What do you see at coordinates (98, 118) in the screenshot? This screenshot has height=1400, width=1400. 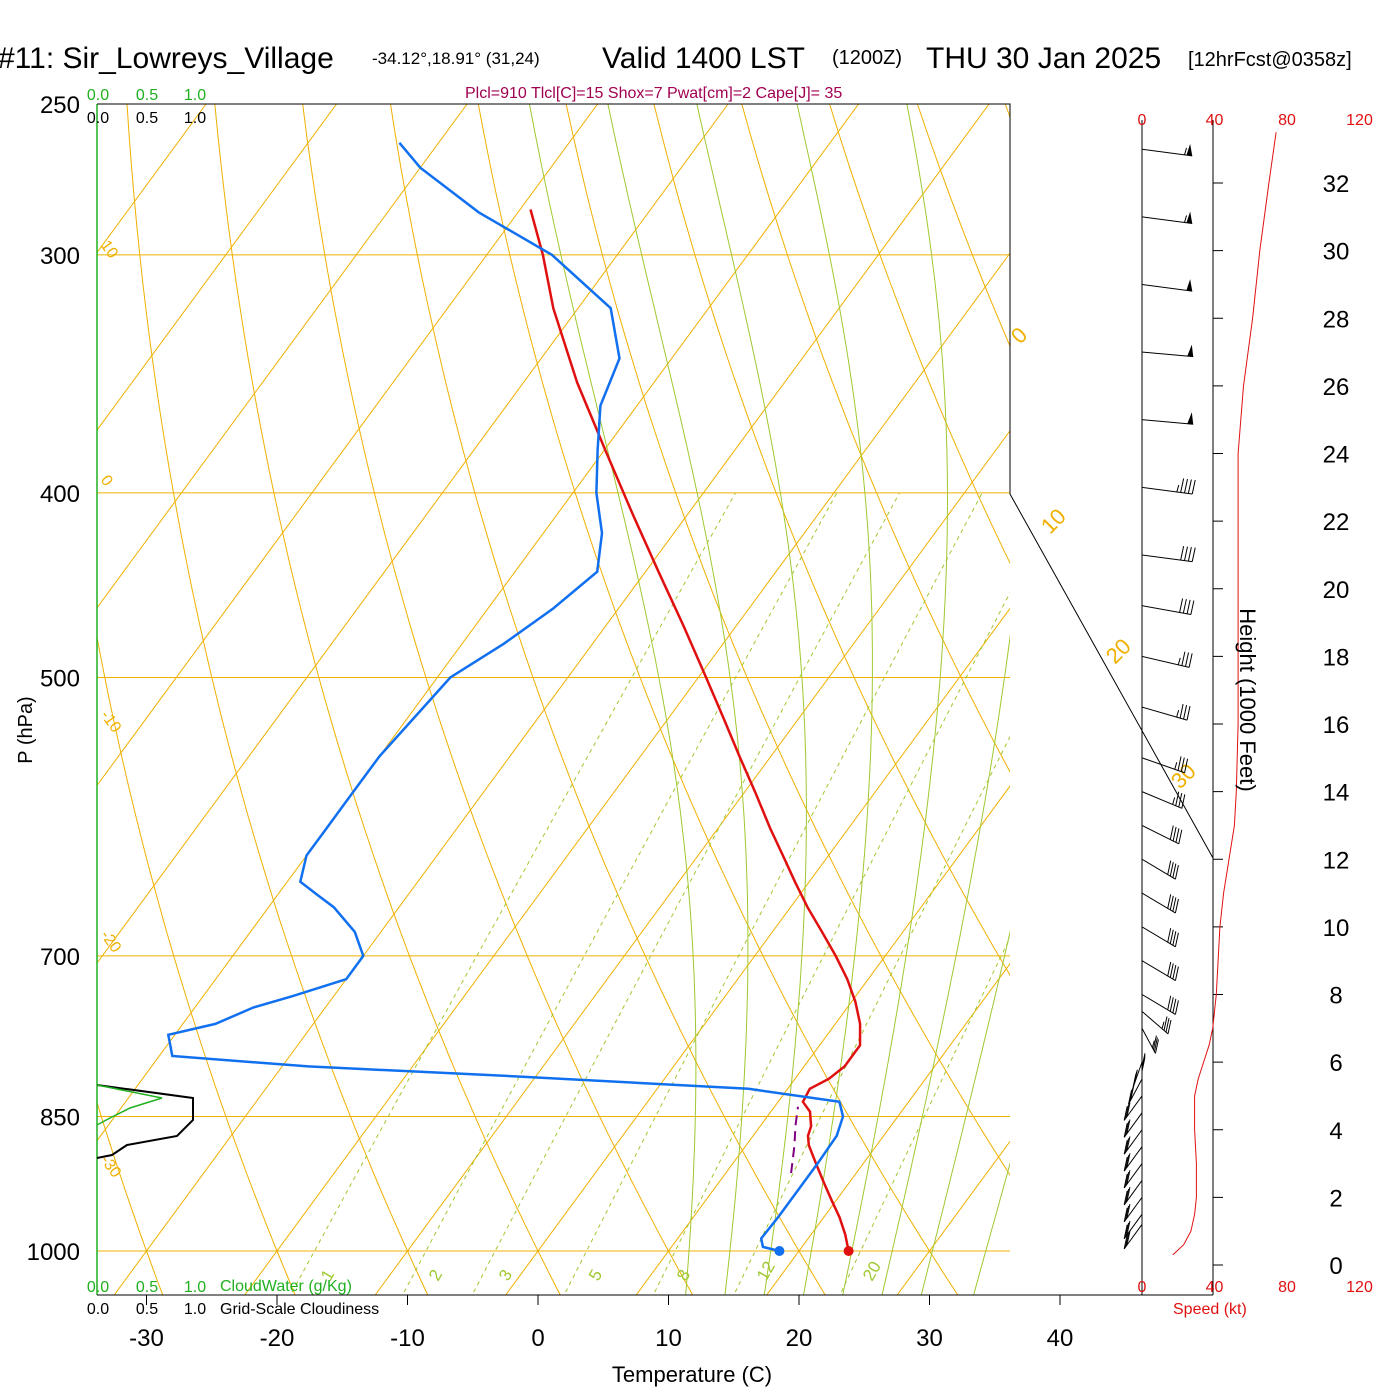 I see `cloudiness-top-tick: 0.0` at bounding box center [98, 118].